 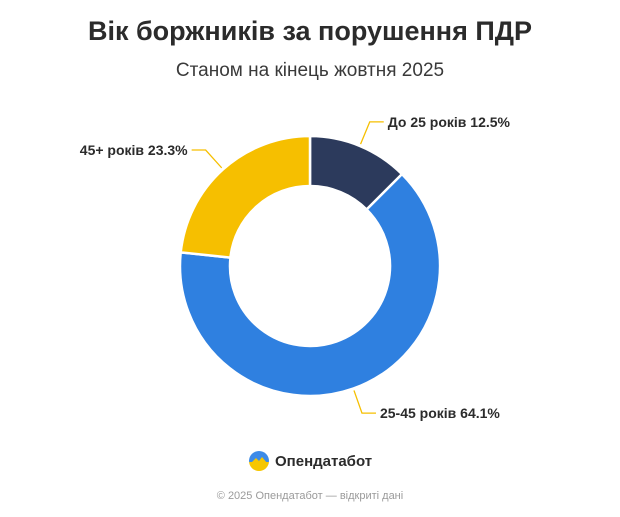 What do you see at coordinates (134, 150) in the screenshot?
I see `slice-label-2: 45+ років 23.3%` at bounding box center [134, 150].